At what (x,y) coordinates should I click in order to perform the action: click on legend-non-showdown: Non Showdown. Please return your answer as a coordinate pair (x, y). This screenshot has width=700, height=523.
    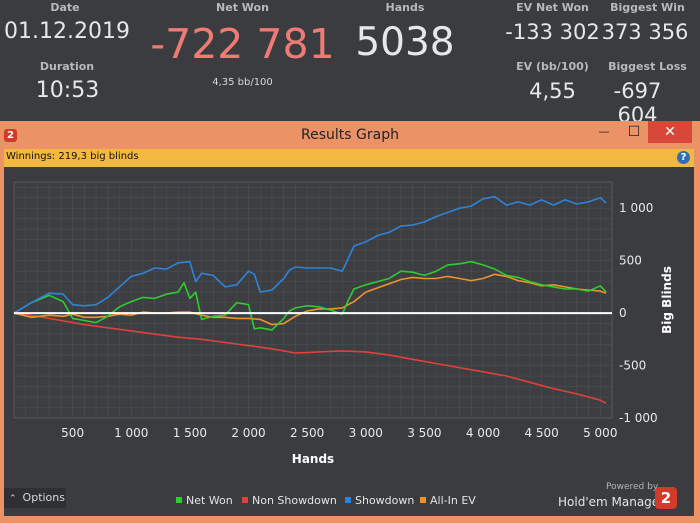
    Looking at the image, I should click on (289, 500).